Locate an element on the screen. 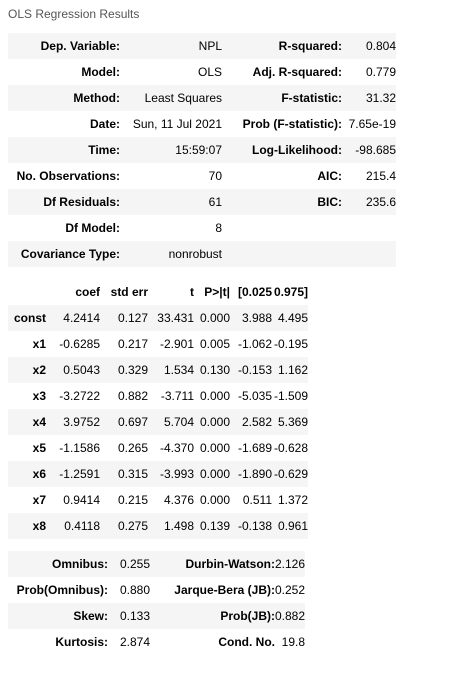 Image resolution: width=465 pixels, height=677 pixels. diagnostic-value: 0.882 is located at coordinates (290, 616).